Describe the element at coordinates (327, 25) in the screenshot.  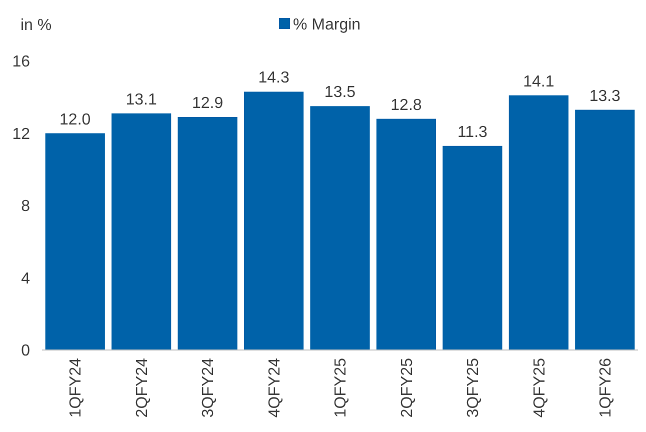
I see `legend-label: % Margin` at that location.